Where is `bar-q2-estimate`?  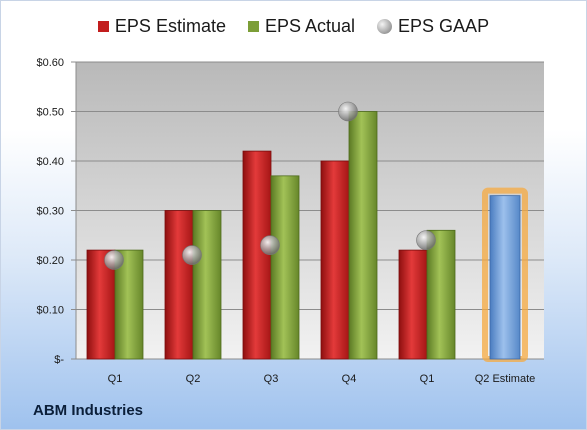 bar-q2-estimate is located at coordinates (505, 277).